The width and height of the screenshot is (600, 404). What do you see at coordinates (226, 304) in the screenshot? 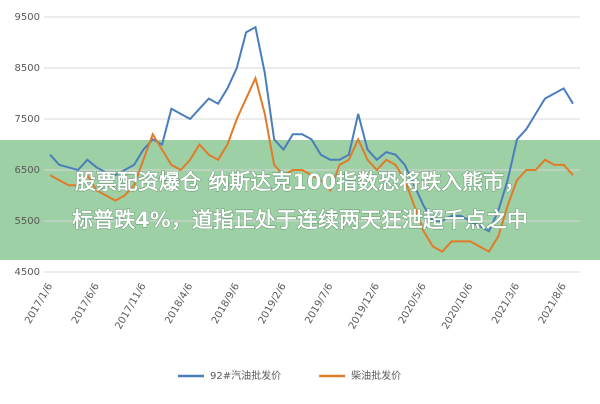
I see `x-tick-label: 2018/9/6` at bounding box center [226, 304].